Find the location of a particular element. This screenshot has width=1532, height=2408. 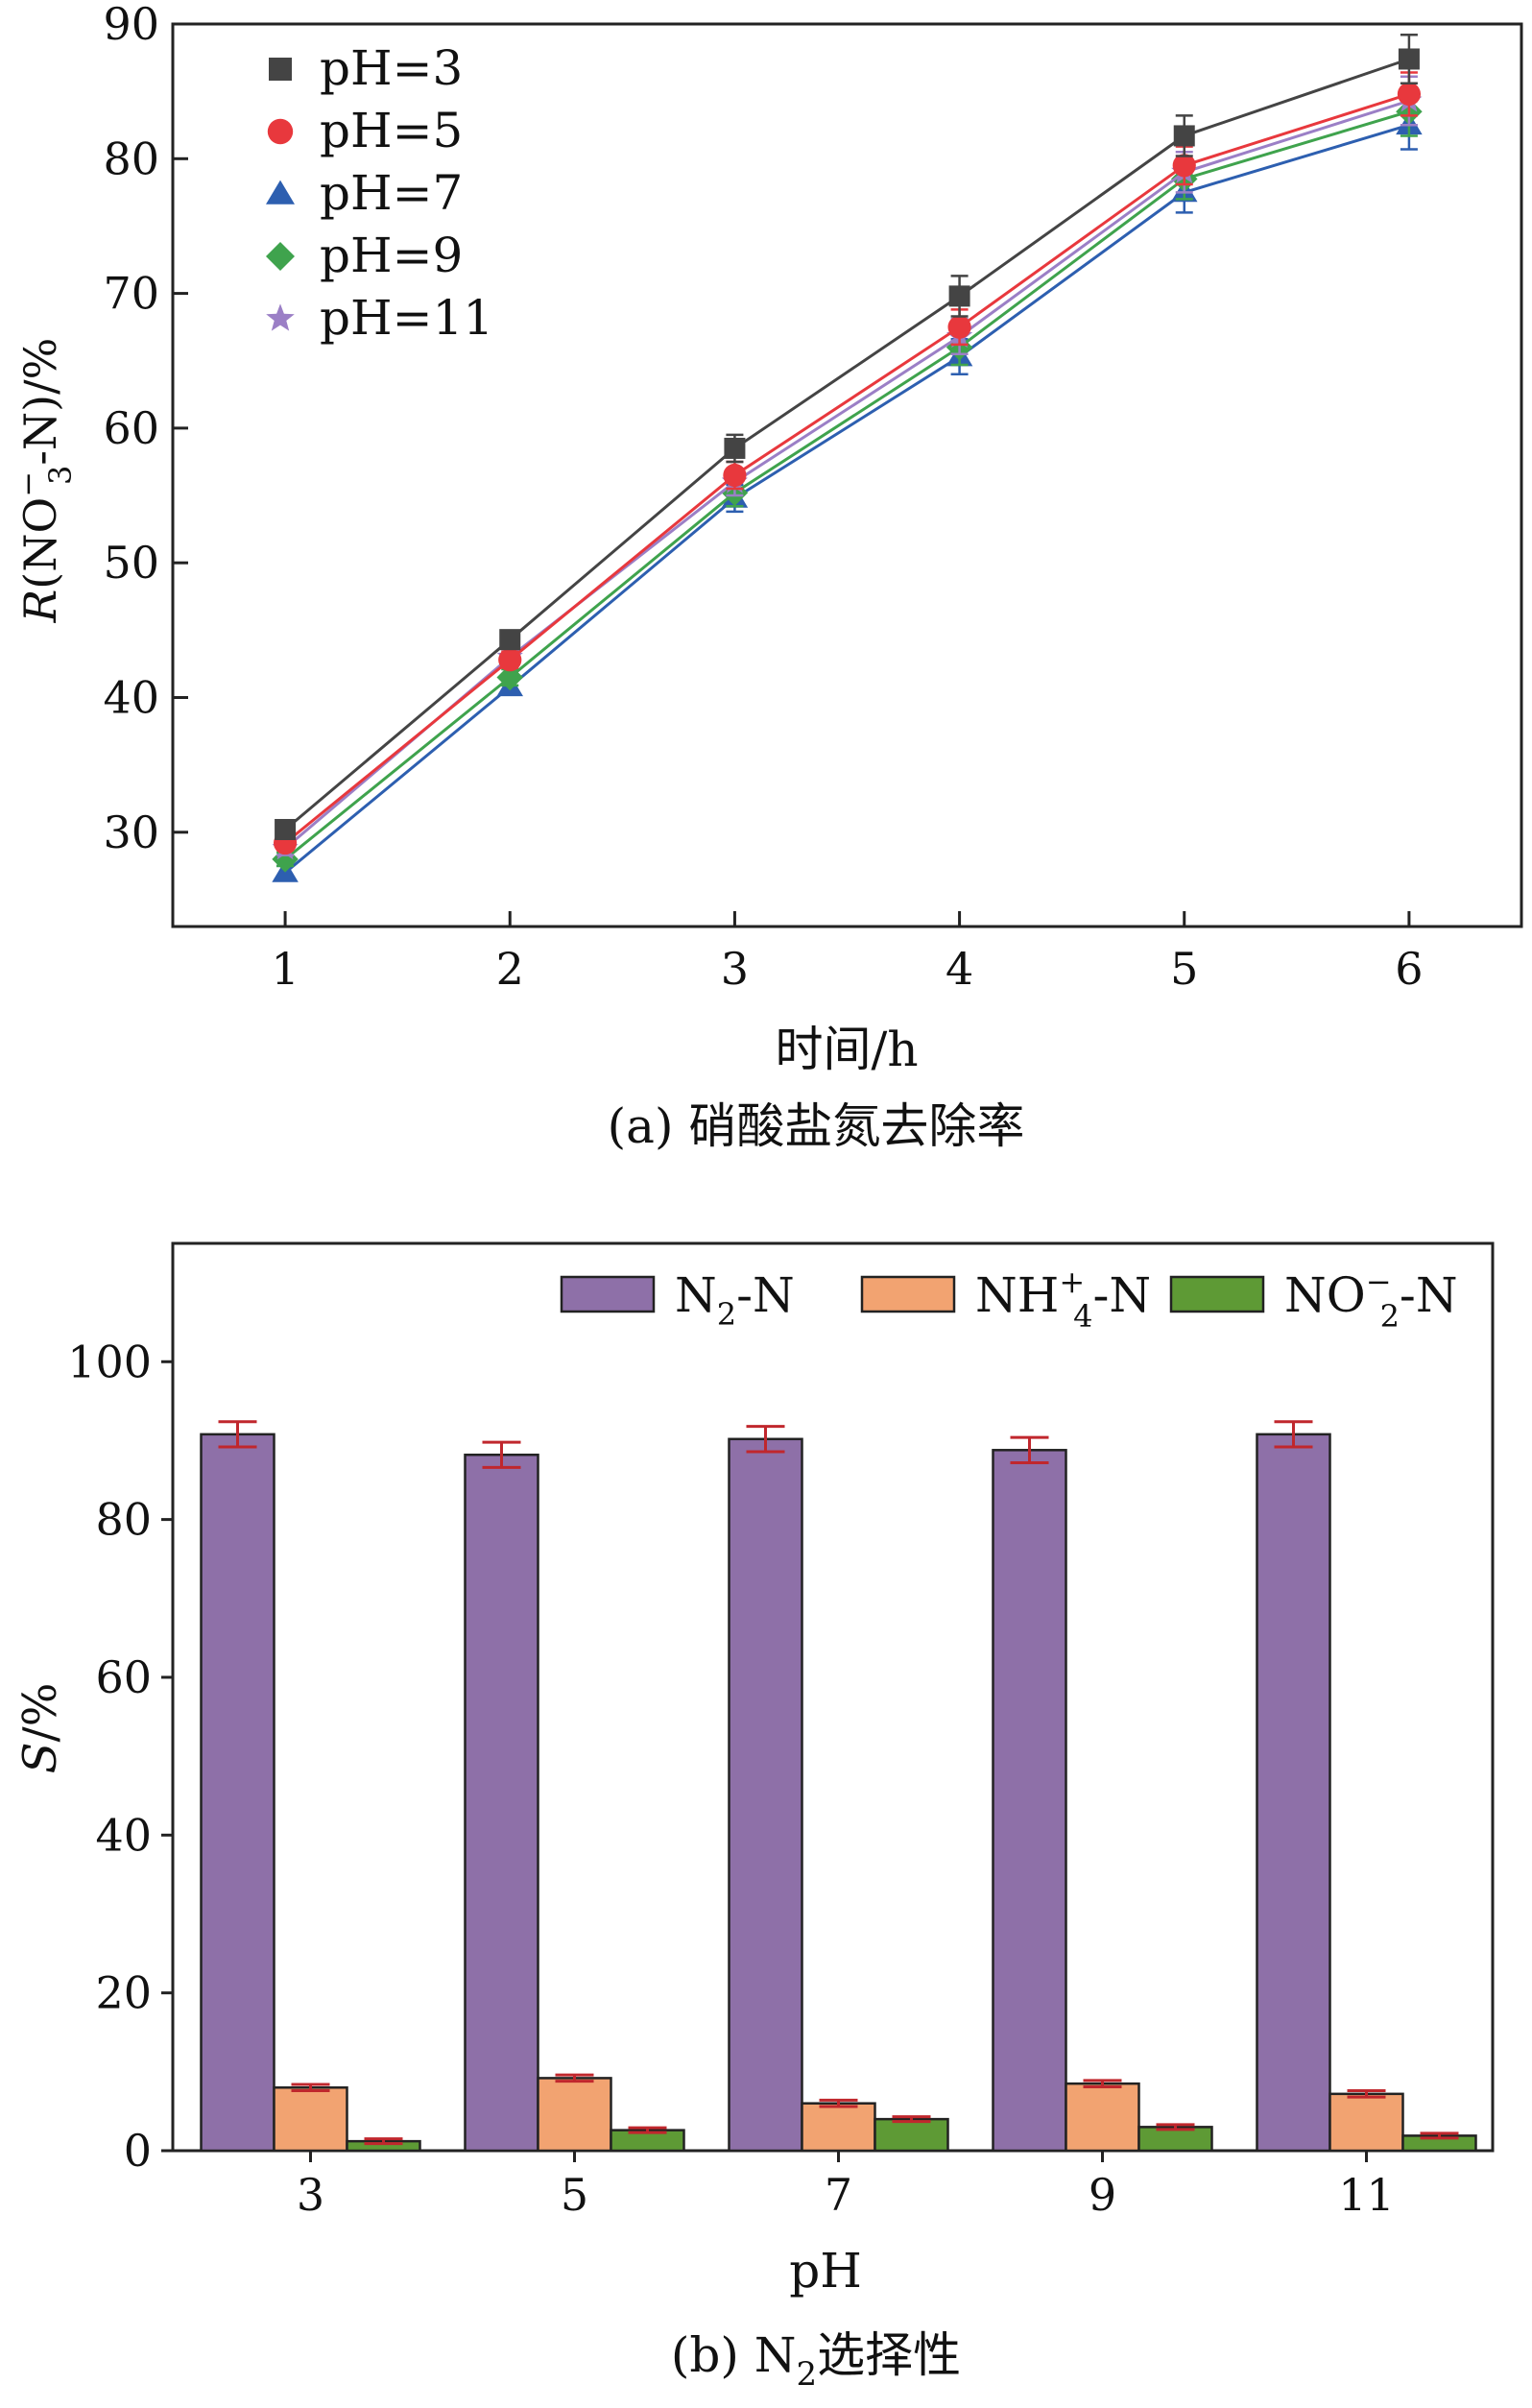

chart-a-y-axis-label: R(NO−3-N)/% is located at coordinates (44, 481).